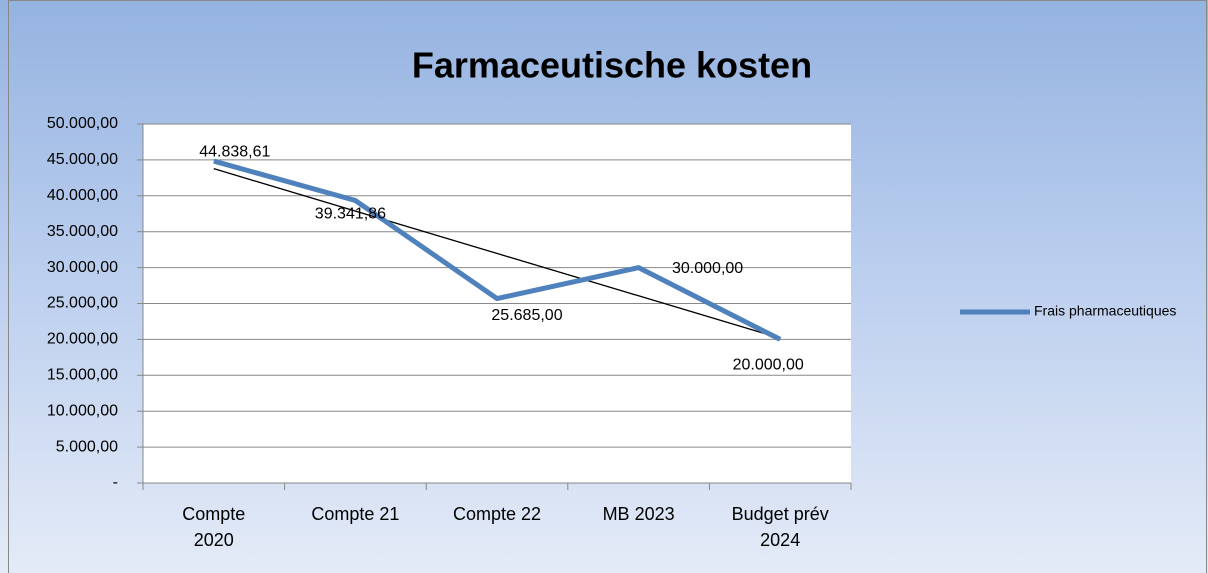 This screenshot has width=1208, height=573. Describe the element at coordinates (82, 410) in the screenshot. I see `y-tick-label: 10.000,00` at that location.